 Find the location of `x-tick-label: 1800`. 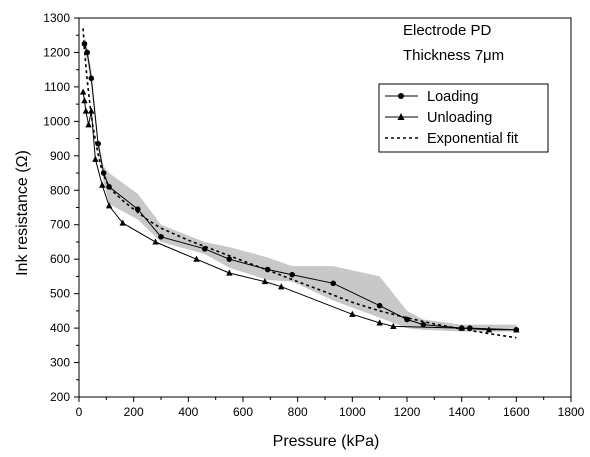

x-tick-label: 1800 is located at coordinates (571, 412).